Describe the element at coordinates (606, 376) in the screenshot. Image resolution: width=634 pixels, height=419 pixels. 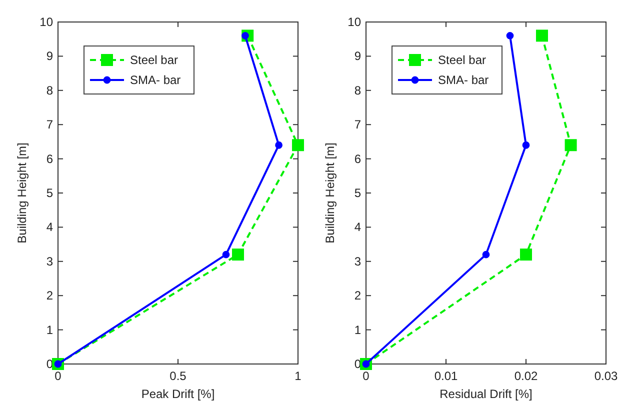
I see `x-tick-label: 0.03` at that location.